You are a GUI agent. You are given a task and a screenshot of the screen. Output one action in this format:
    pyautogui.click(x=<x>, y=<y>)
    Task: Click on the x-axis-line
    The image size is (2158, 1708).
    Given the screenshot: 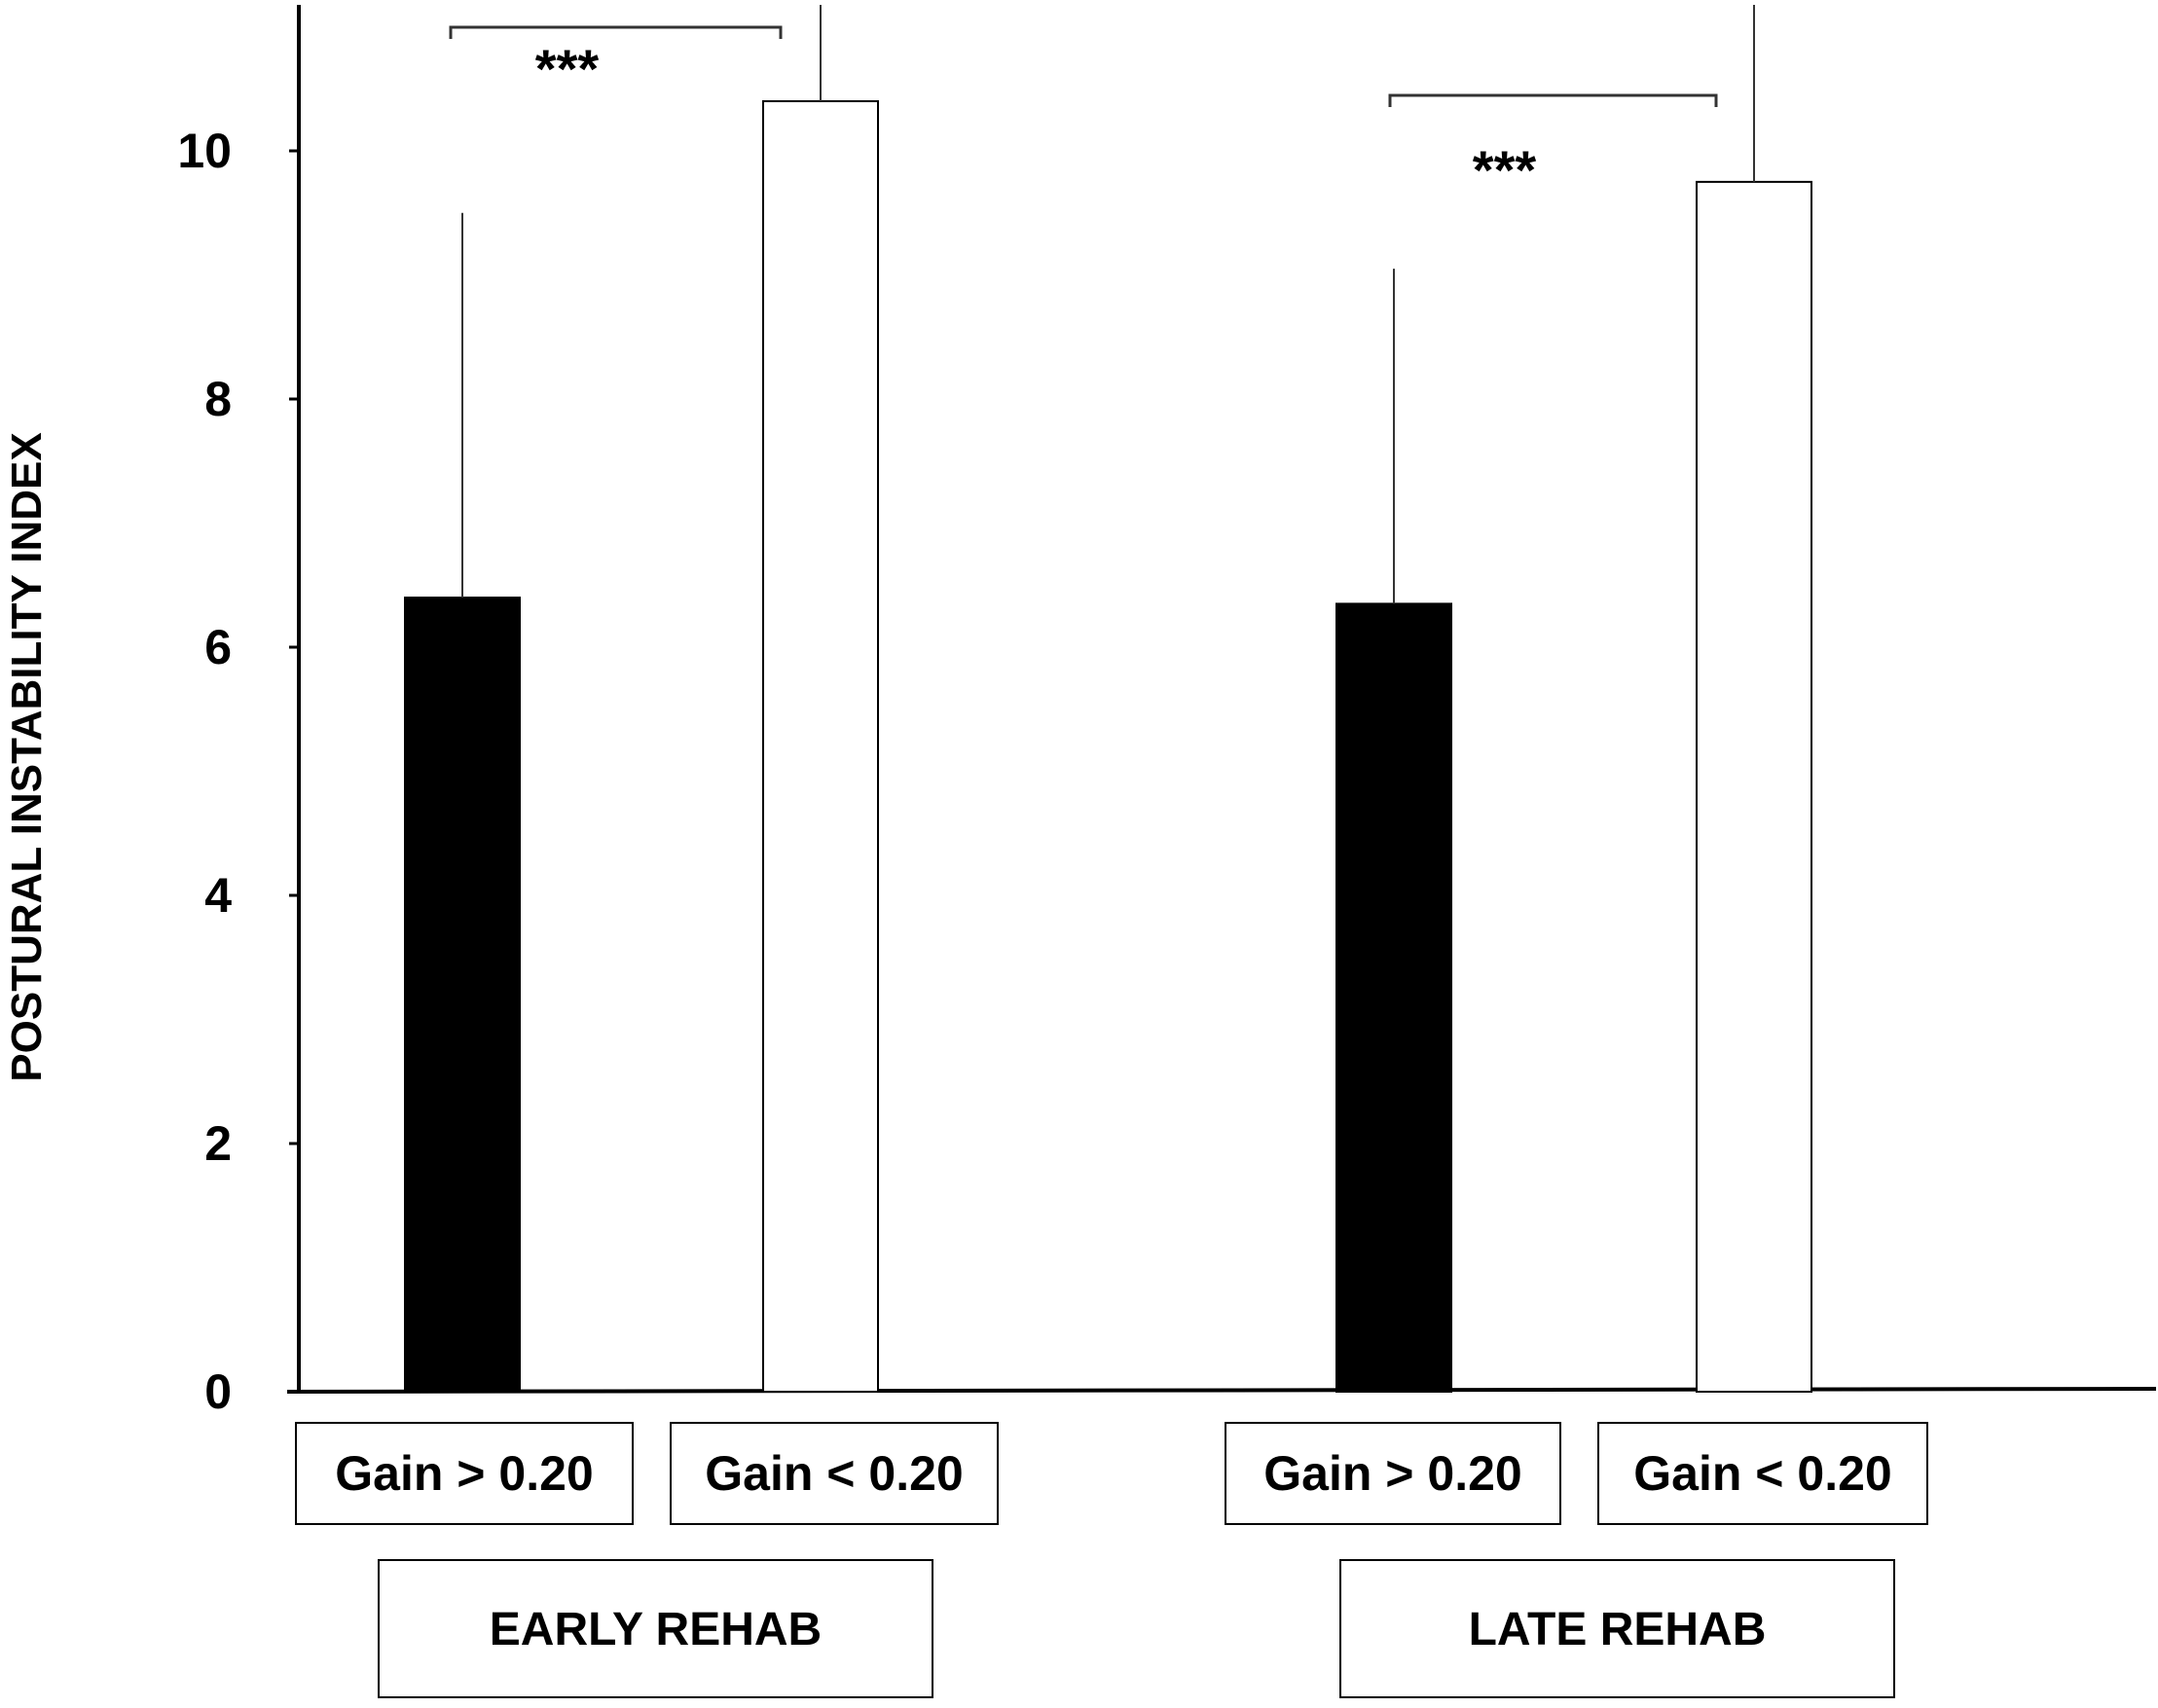 What is the action you would take?
    pyautogui.click(x=1221, y=1390)
    